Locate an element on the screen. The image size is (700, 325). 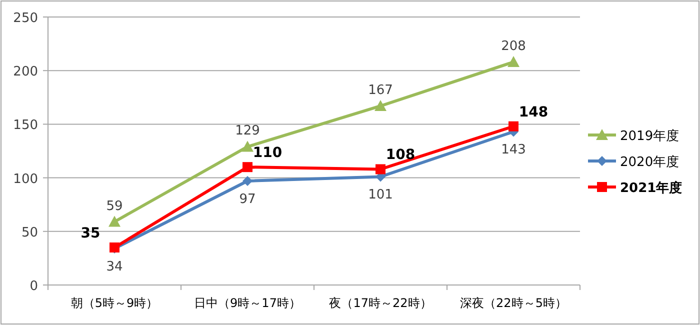
legend-label: 2019年度 is located at coordinates (650, 136).